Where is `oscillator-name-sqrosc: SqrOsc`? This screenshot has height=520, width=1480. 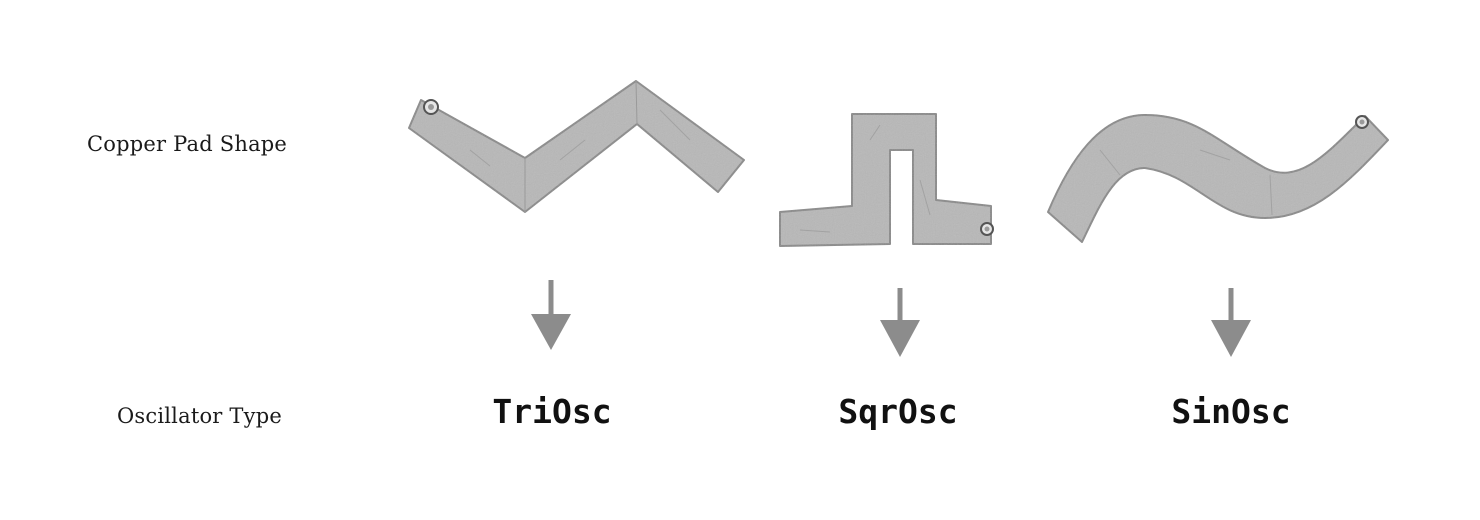
oscillator-name-sqrosc: SqrOsc is located at coordinates (898, 411).